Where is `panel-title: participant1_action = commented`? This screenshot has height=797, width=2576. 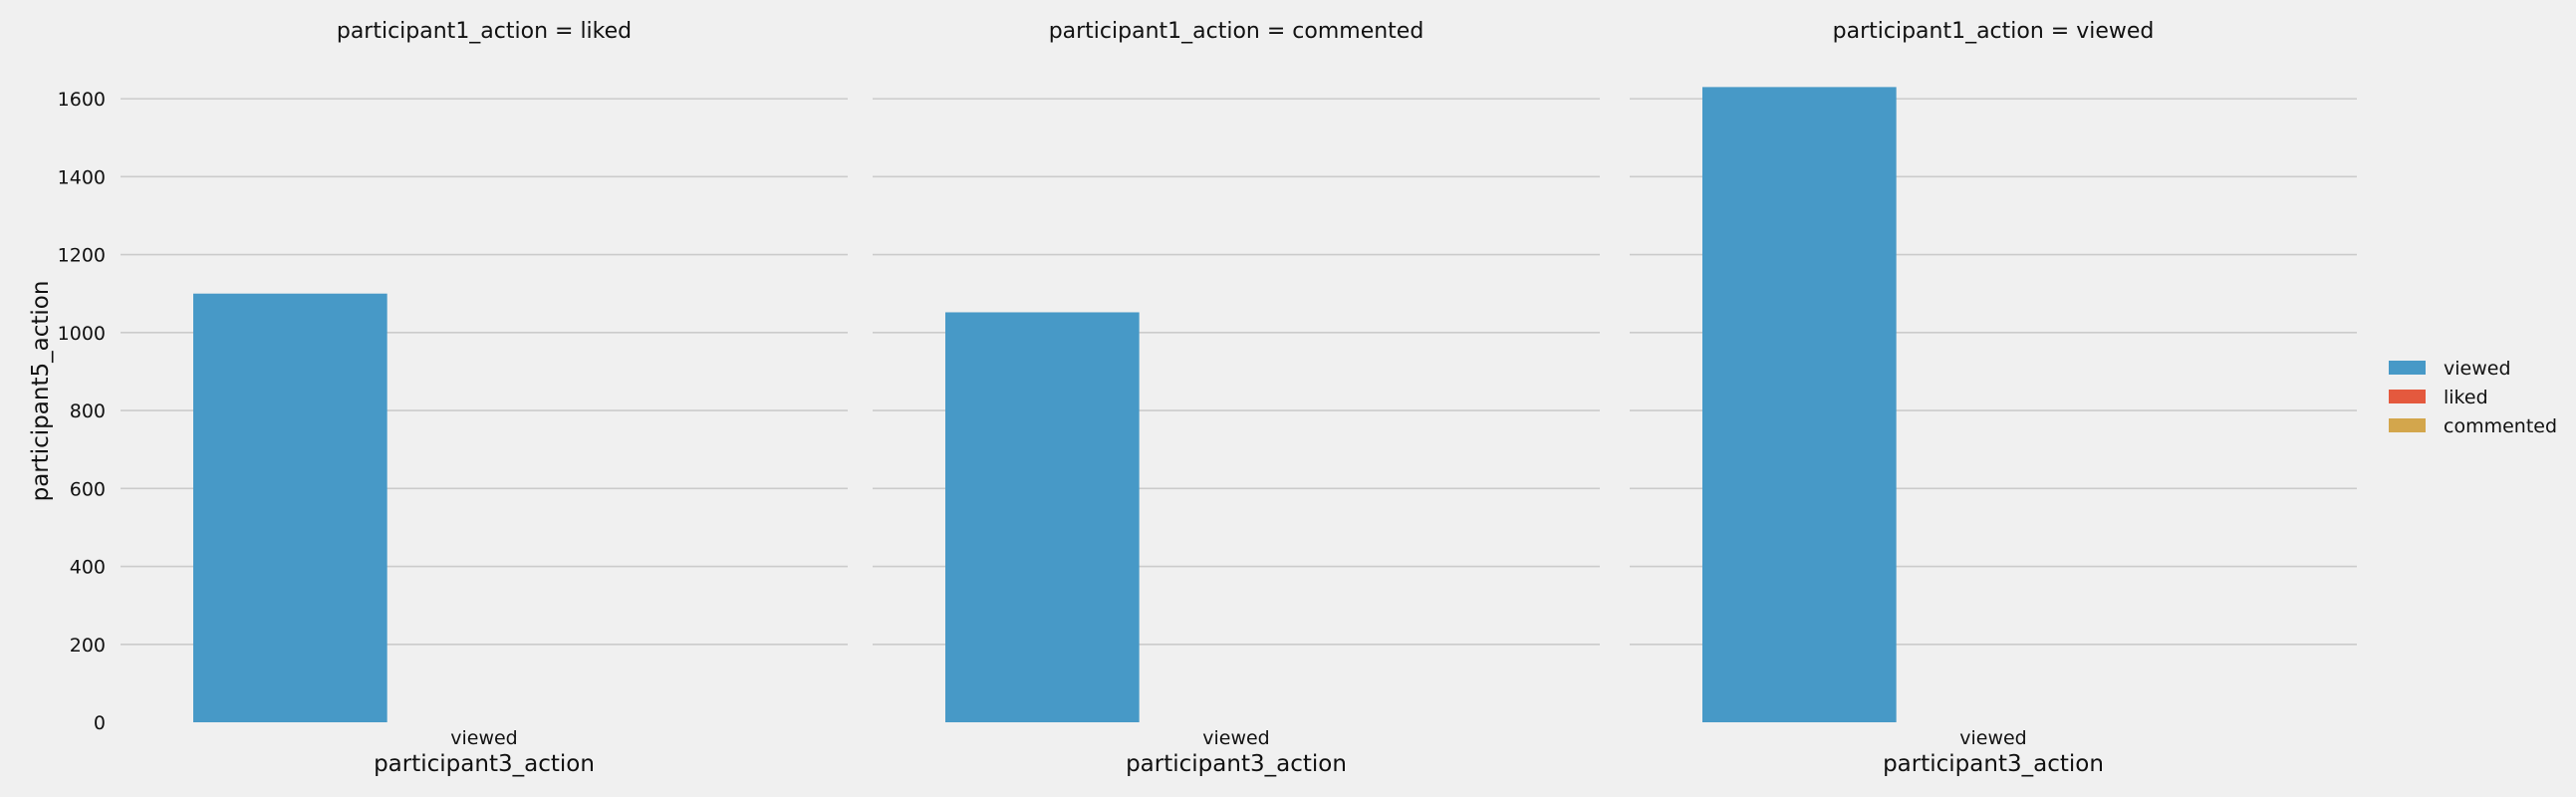 panel-title: participant1_action = commented is located at coordinates (1236, 32).